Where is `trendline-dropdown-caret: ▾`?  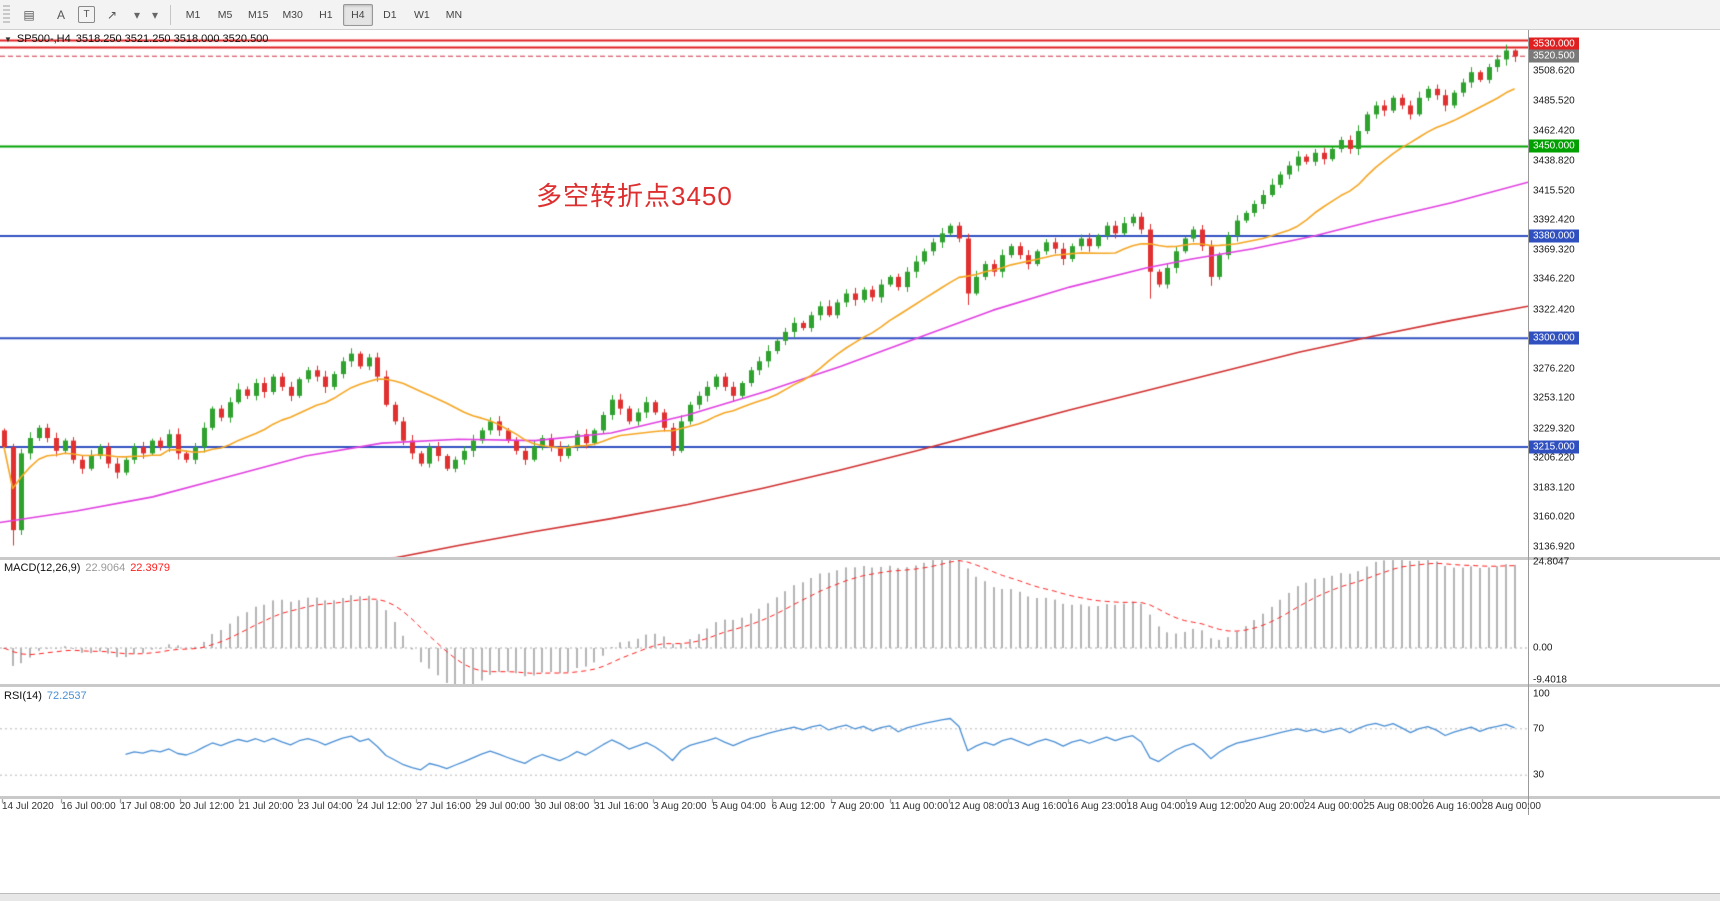 trendline-dropdown-caret: ▾ is located at coordinates (137, 14).